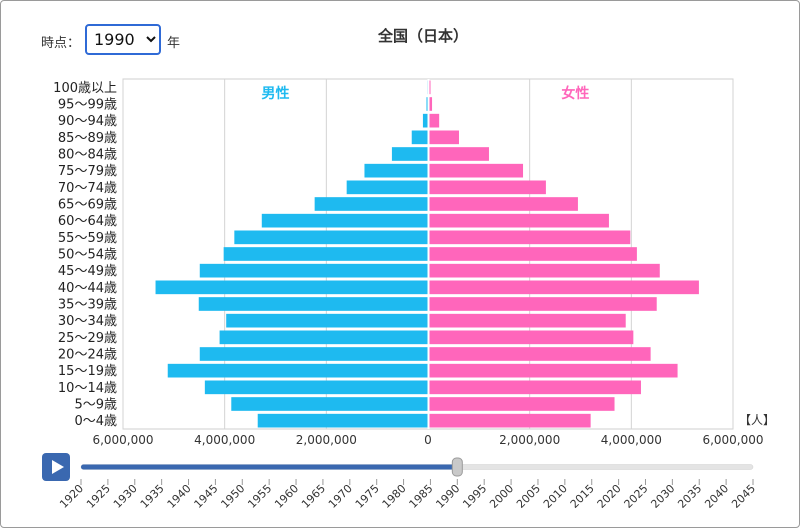 This screenshot has height=528, width=800. Describe the element at coordinates (689, 496) in the screenshot. I see `slider-year-label: 2035` at that location.